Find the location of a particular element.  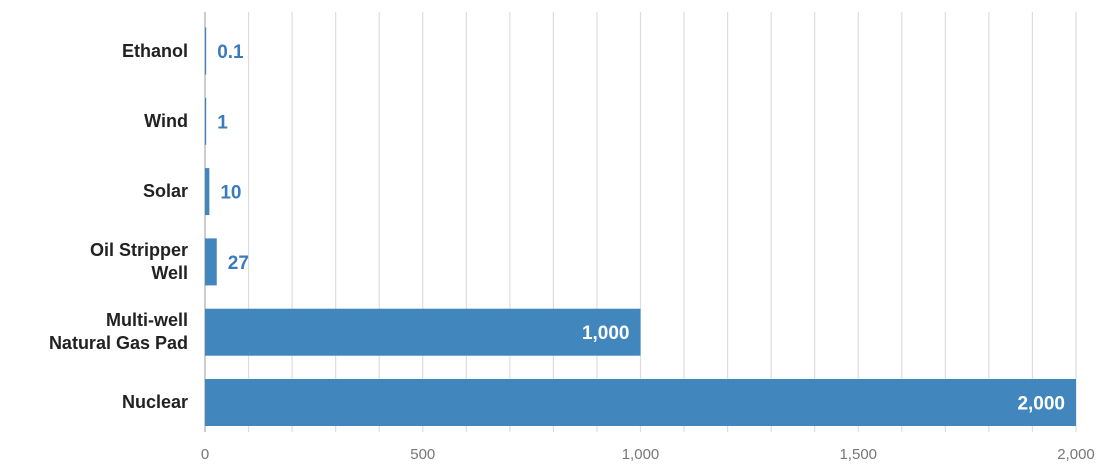

category-label: Wind is located at coordinates (166, 121).